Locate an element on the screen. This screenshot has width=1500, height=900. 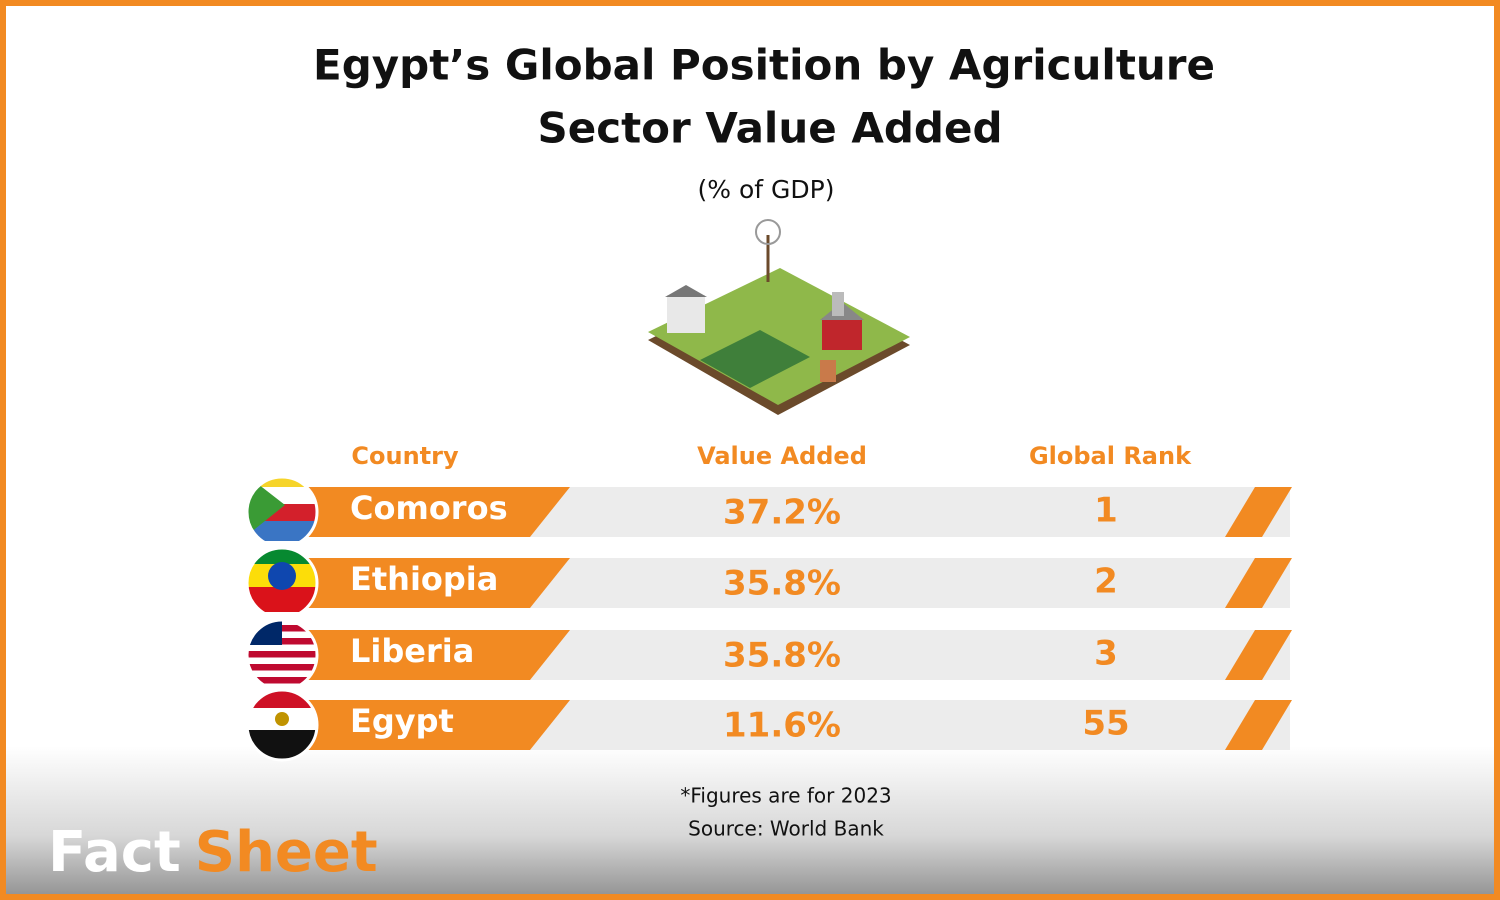
title: Egypt’s Global Position by Agriculture is located at coordinates (764, 65).